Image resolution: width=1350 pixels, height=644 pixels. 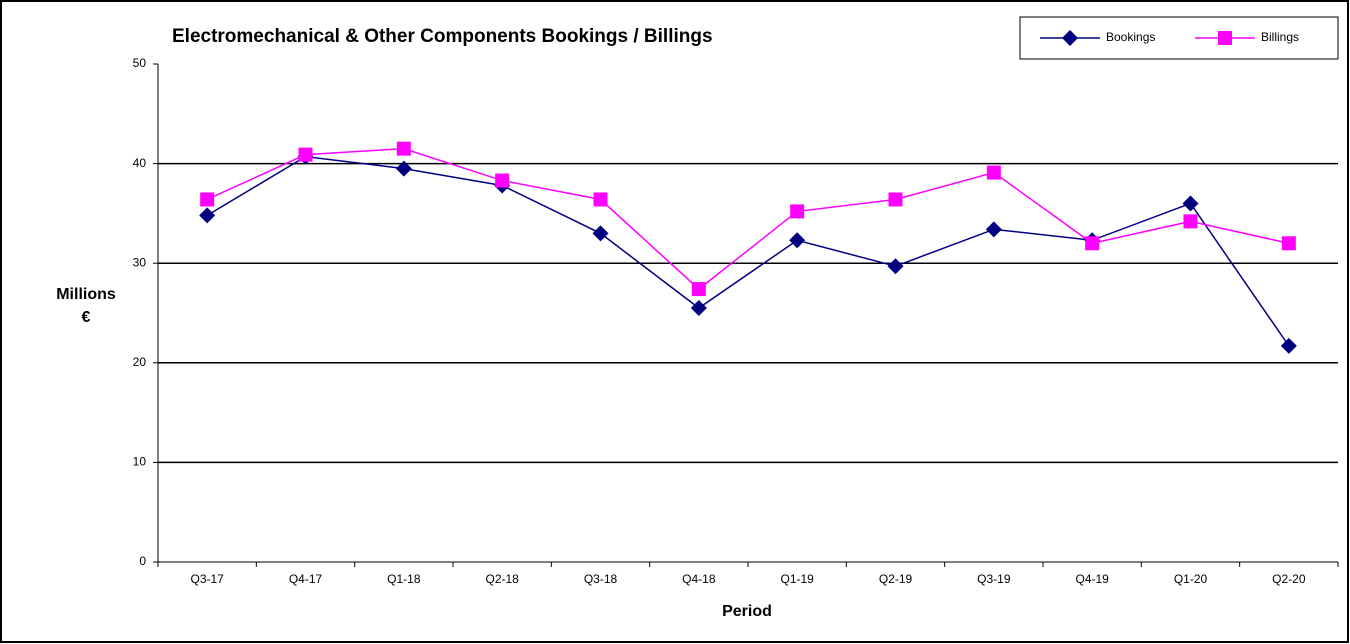 What do you see at coordinates (86, 317) in the screenshot?
I see `y-axis-label: €` at bounding box center [86, 317].